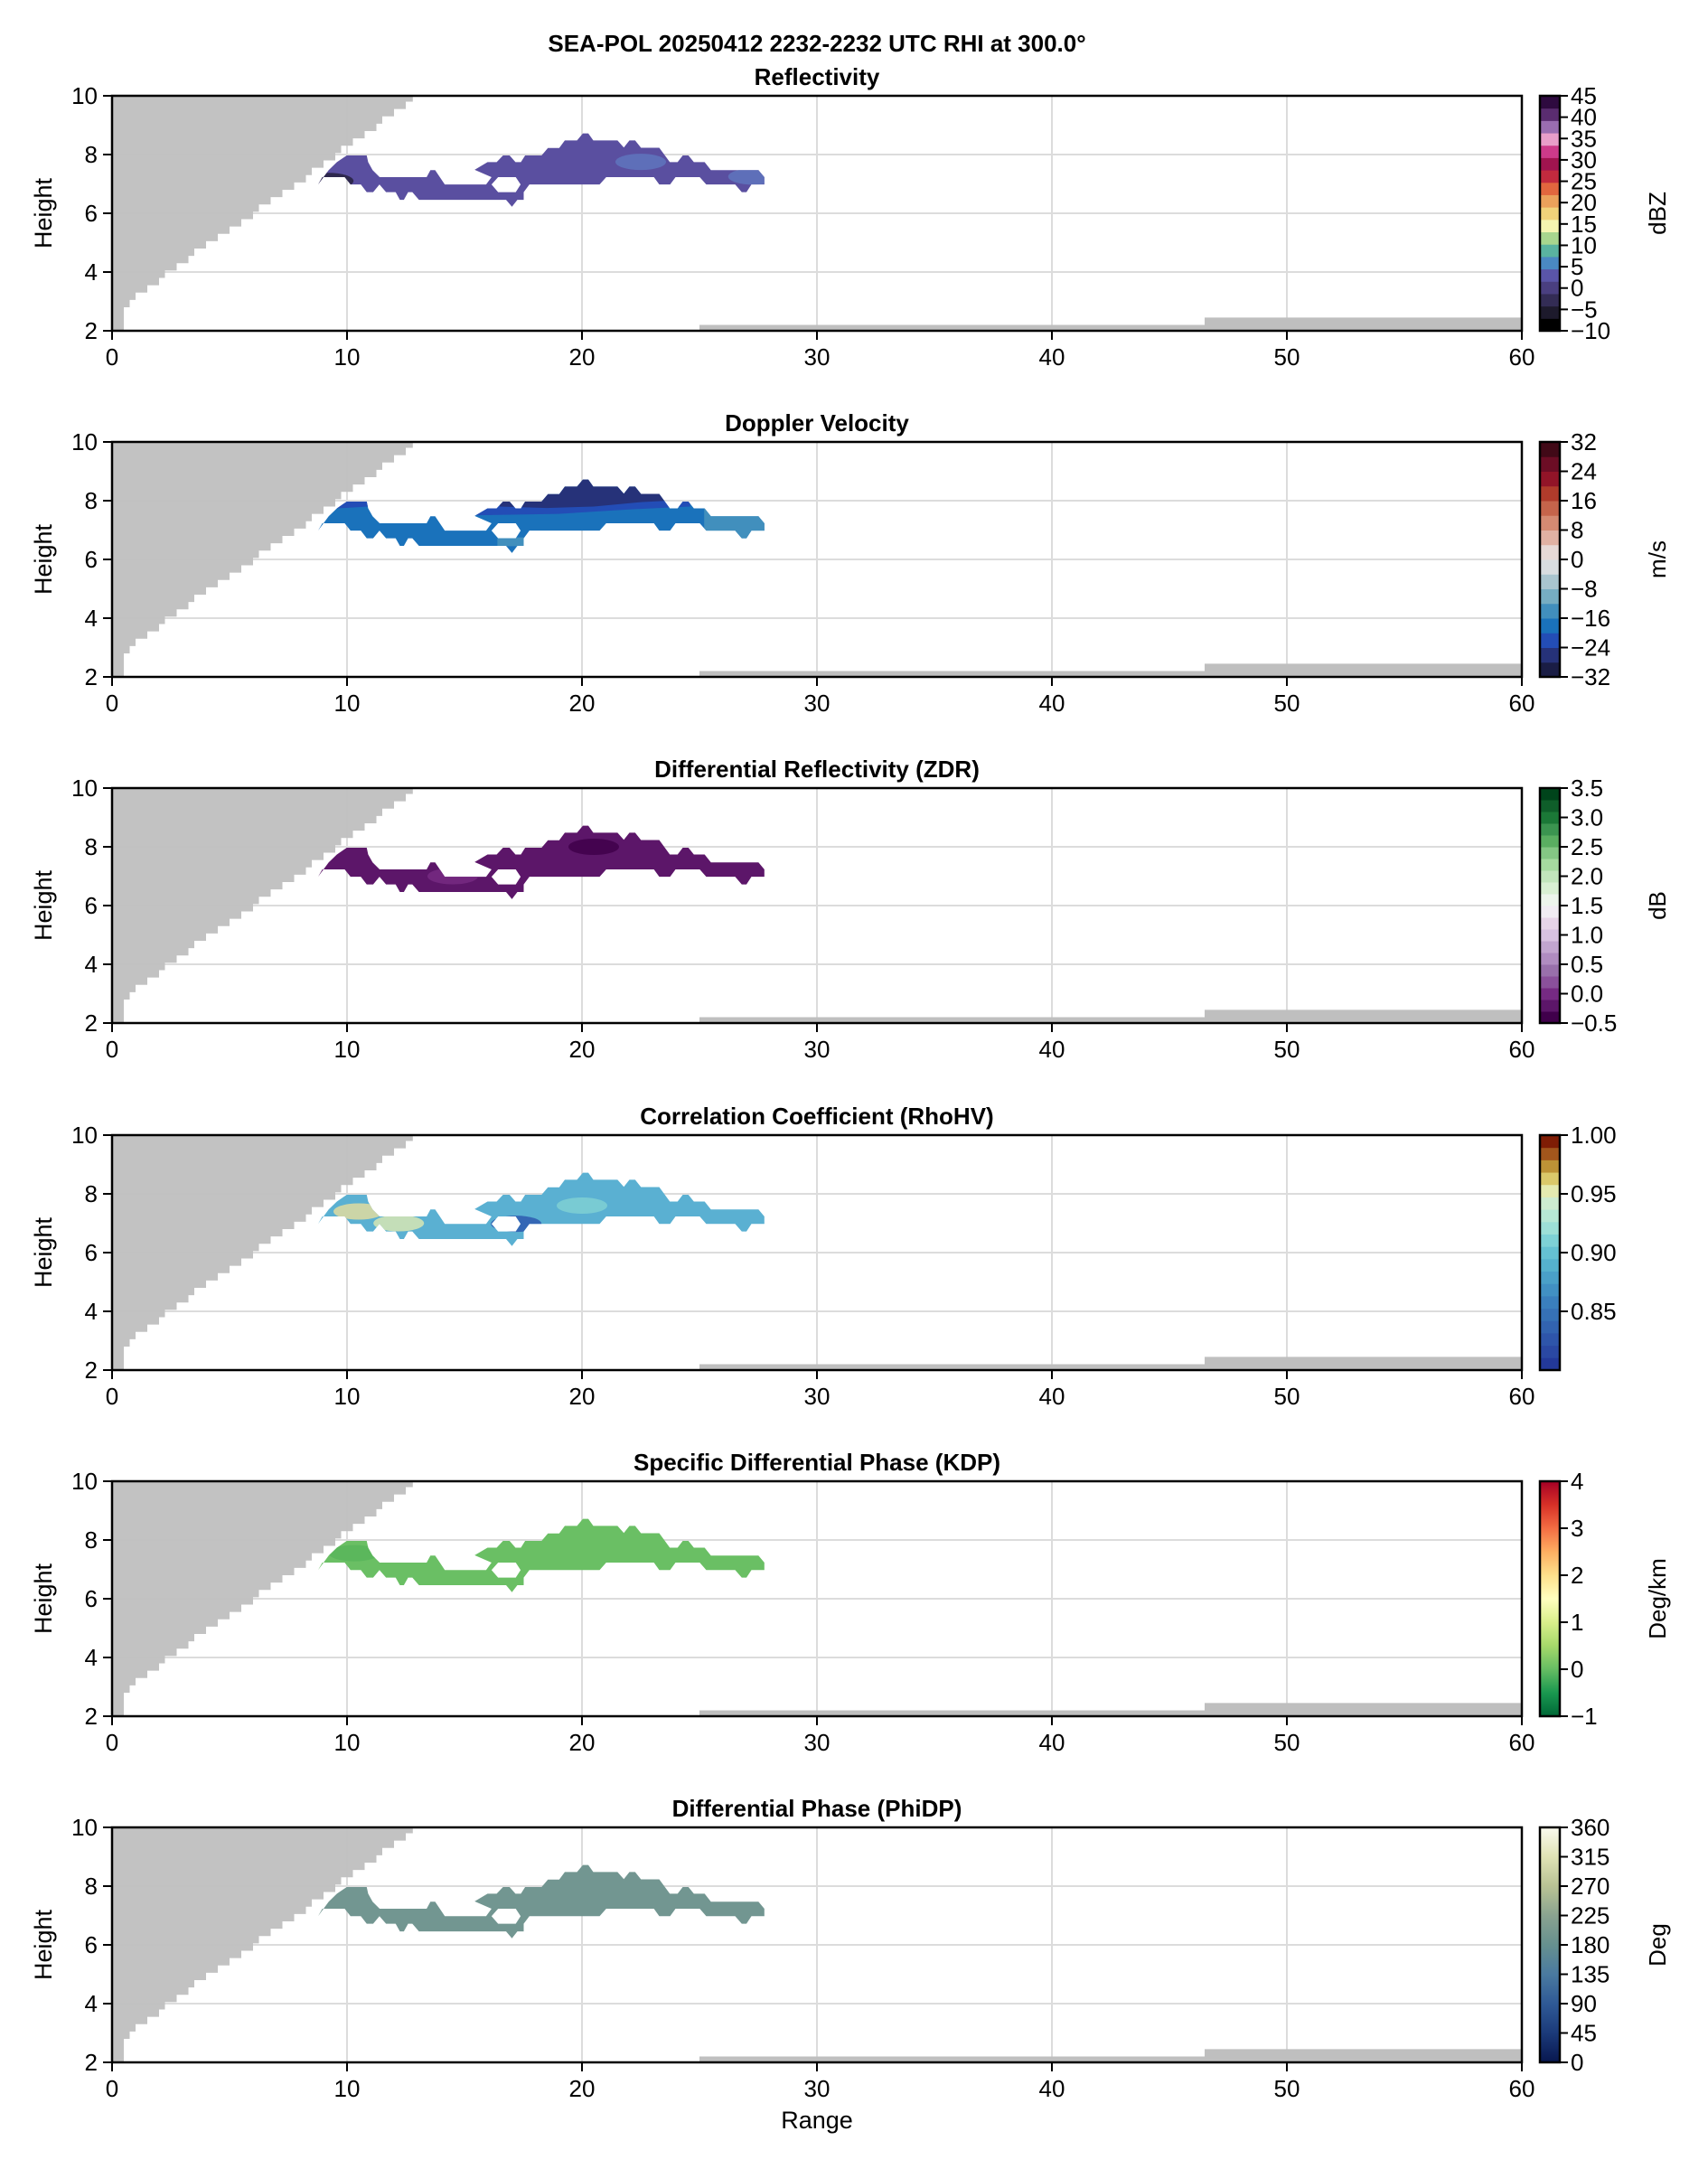 Image resolution: width=1708 pixels, height=2169 pixels. Describe the element at coordinates (1587, 877) in the screenshot. I see `colorbar-tick-label: 2.0` at that location.